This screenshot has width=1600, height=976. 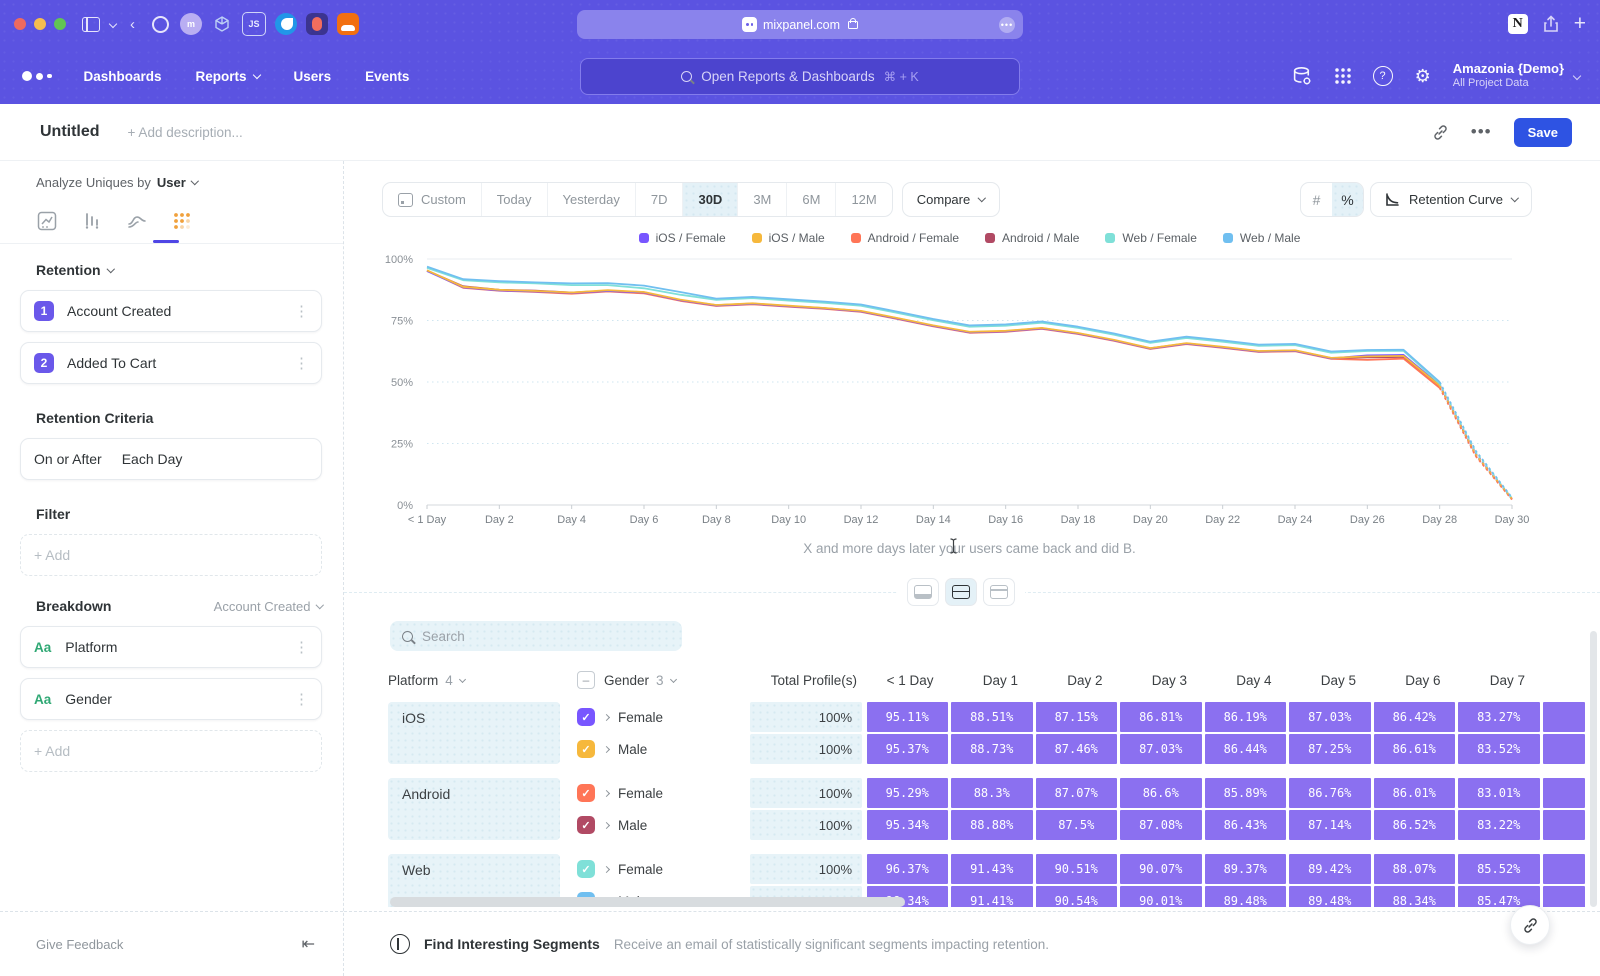 I want to click on platform-cell: Android, so click(x=474, y=809).